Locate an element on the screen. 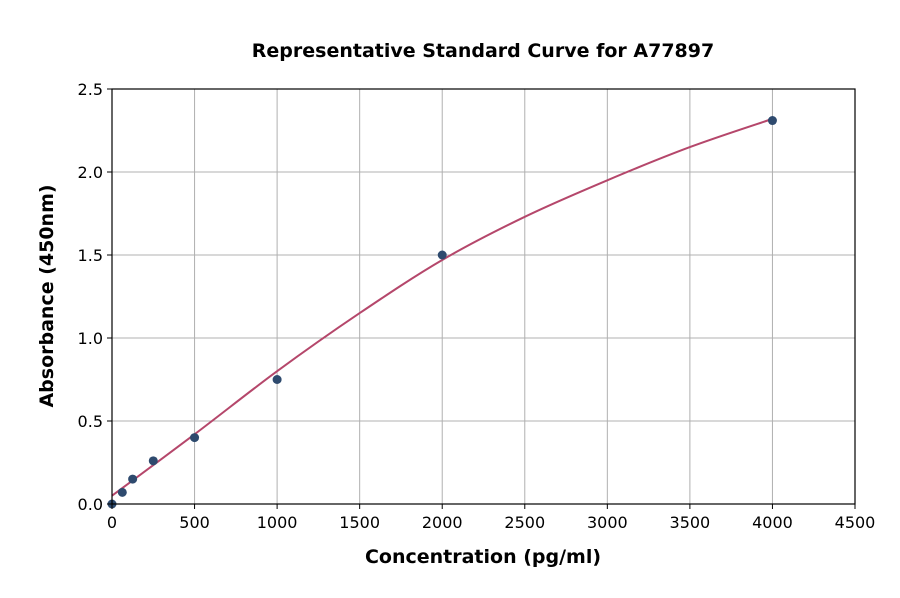 This screenshot has width=900, height=598. x-tick-label: 3000 is located at coordinates (607, 522).